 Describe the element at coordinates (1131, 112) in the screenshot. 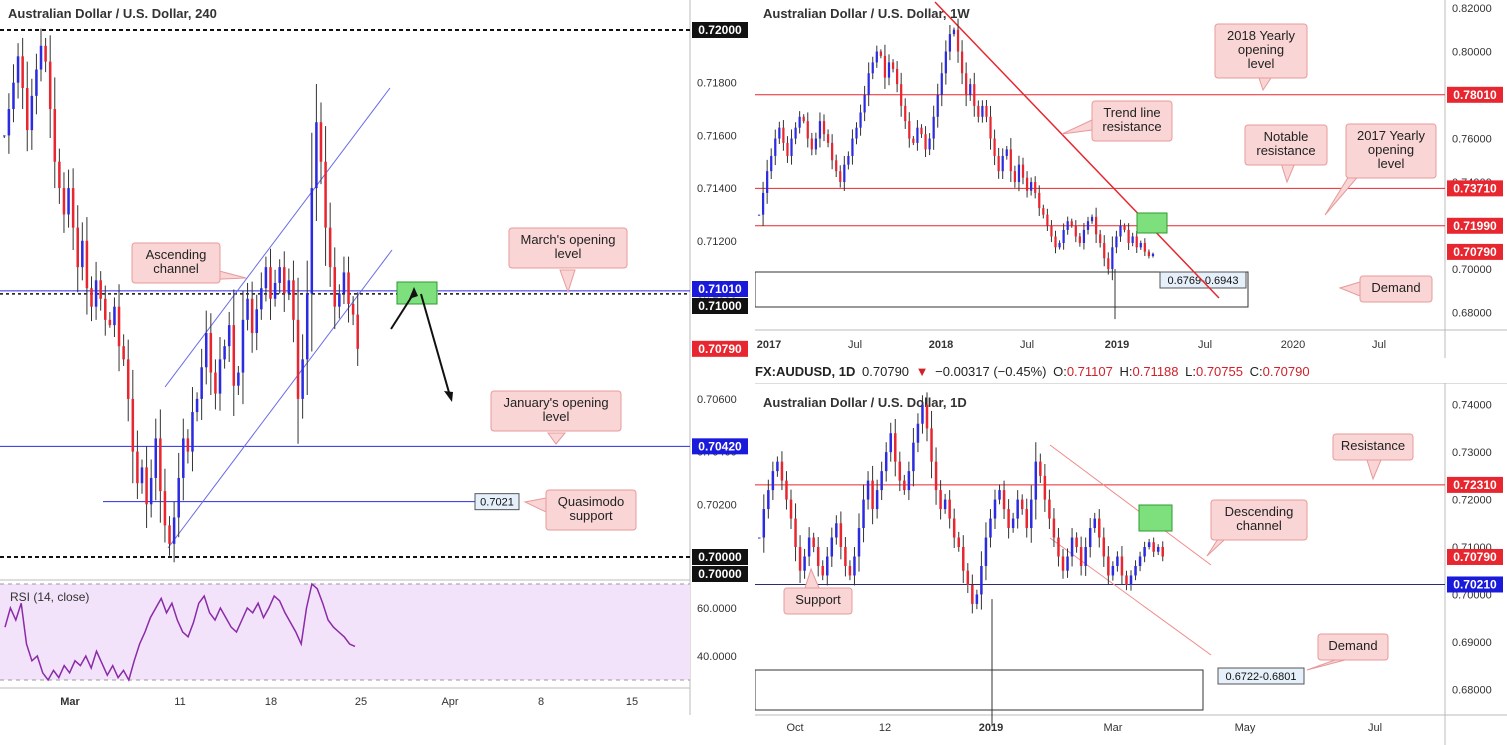

I see `callout-trend-line-text: Trend line` at that location.